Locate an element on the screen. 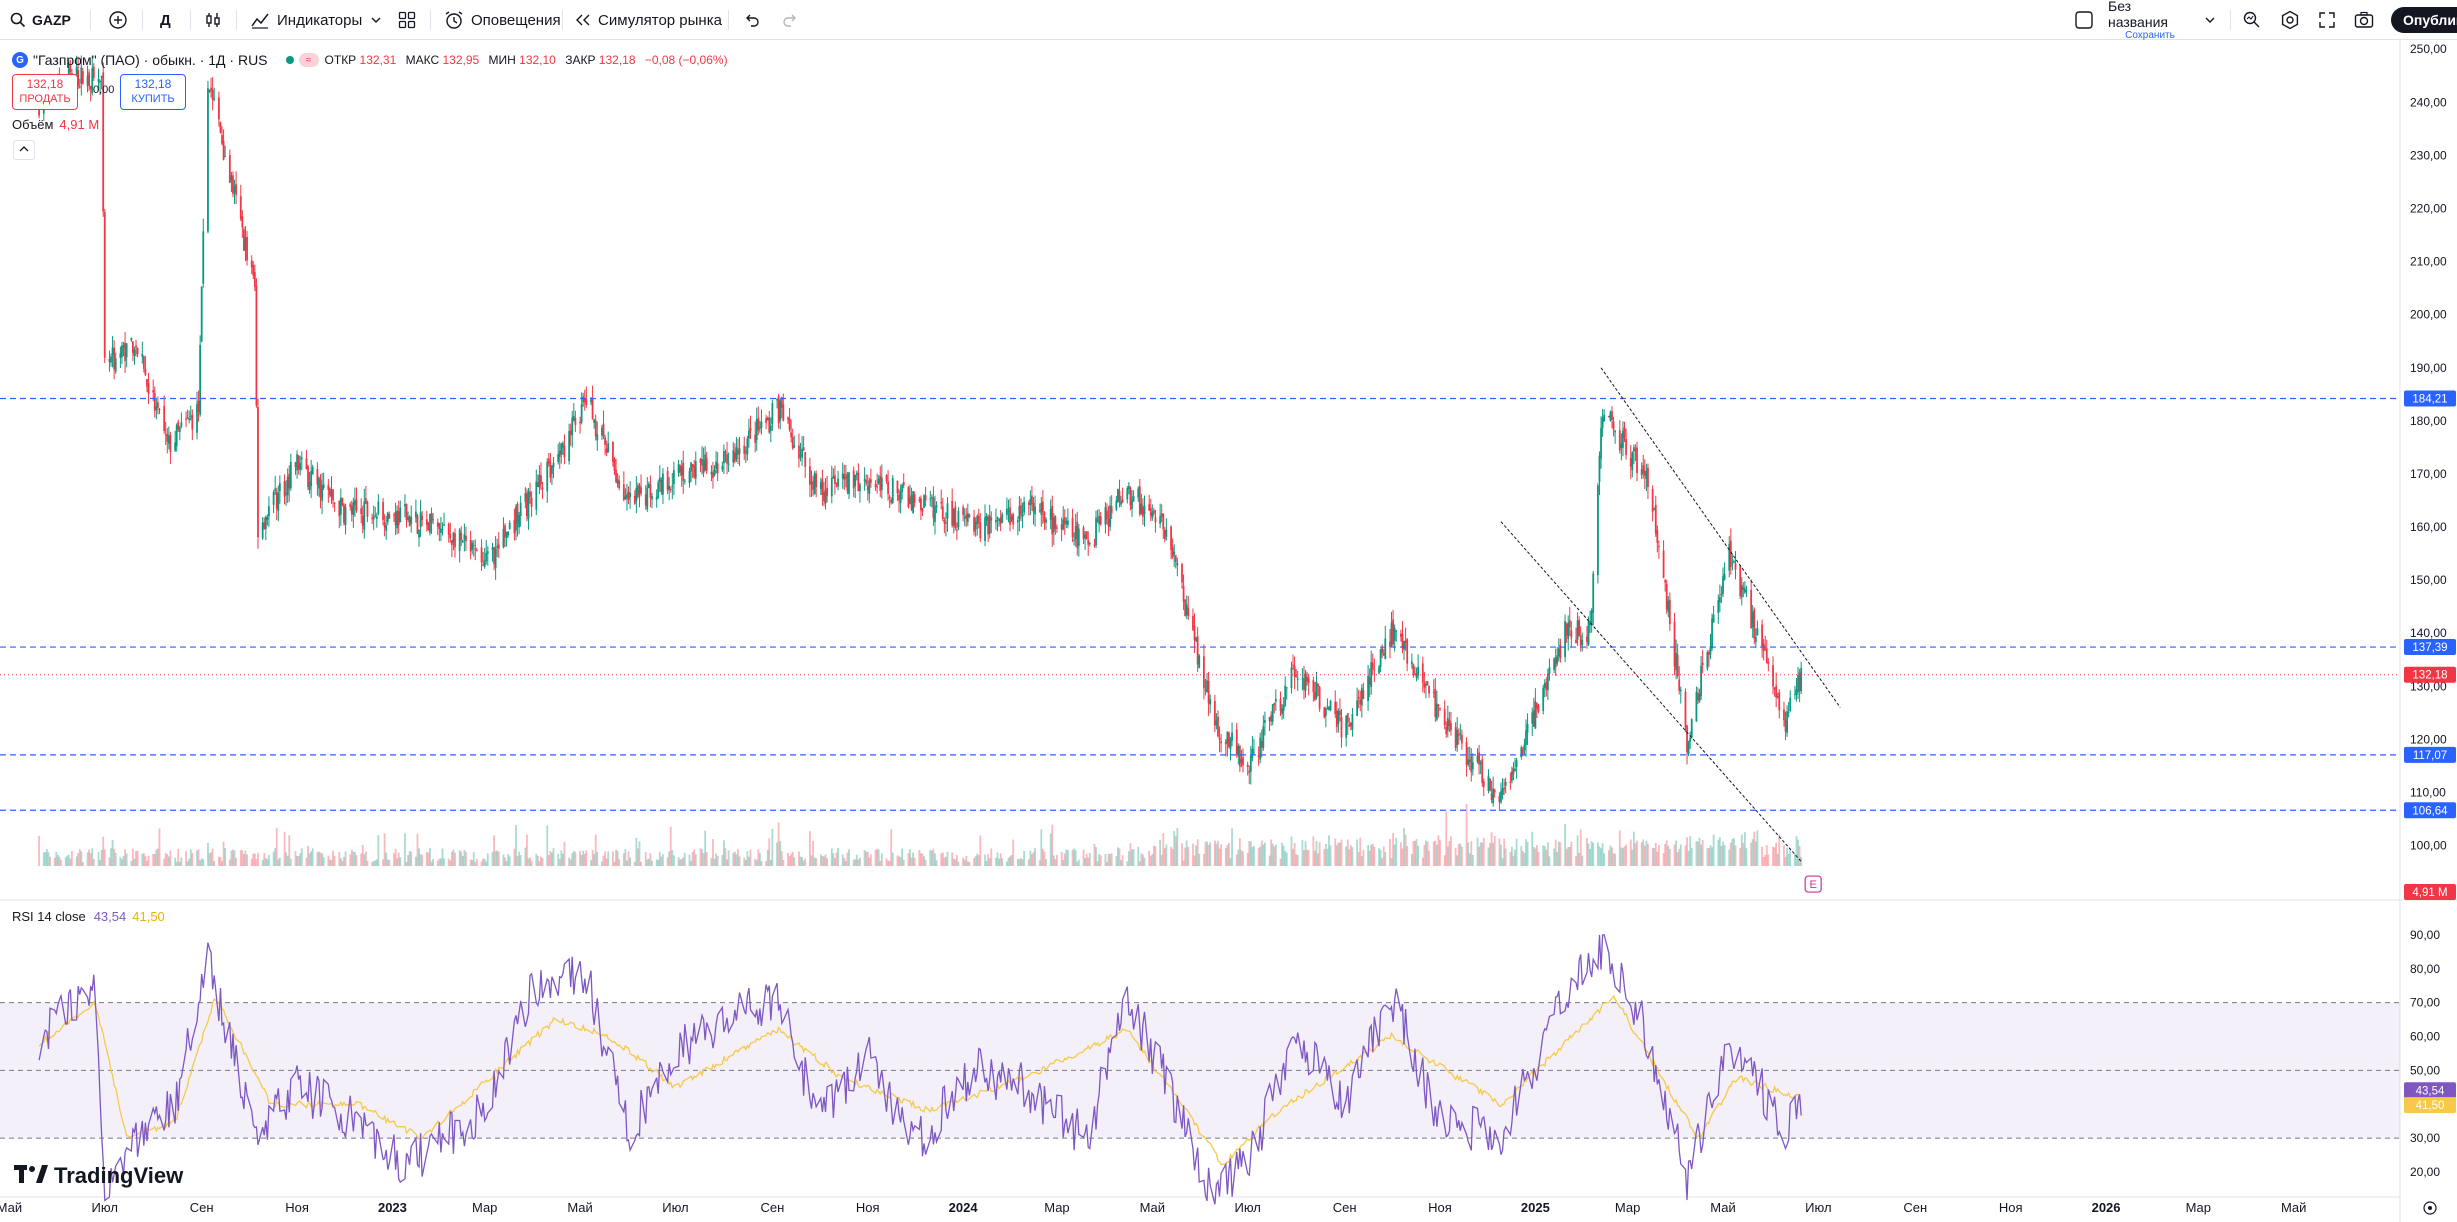  layout-menu-button is located at coordinates (2210, 20).